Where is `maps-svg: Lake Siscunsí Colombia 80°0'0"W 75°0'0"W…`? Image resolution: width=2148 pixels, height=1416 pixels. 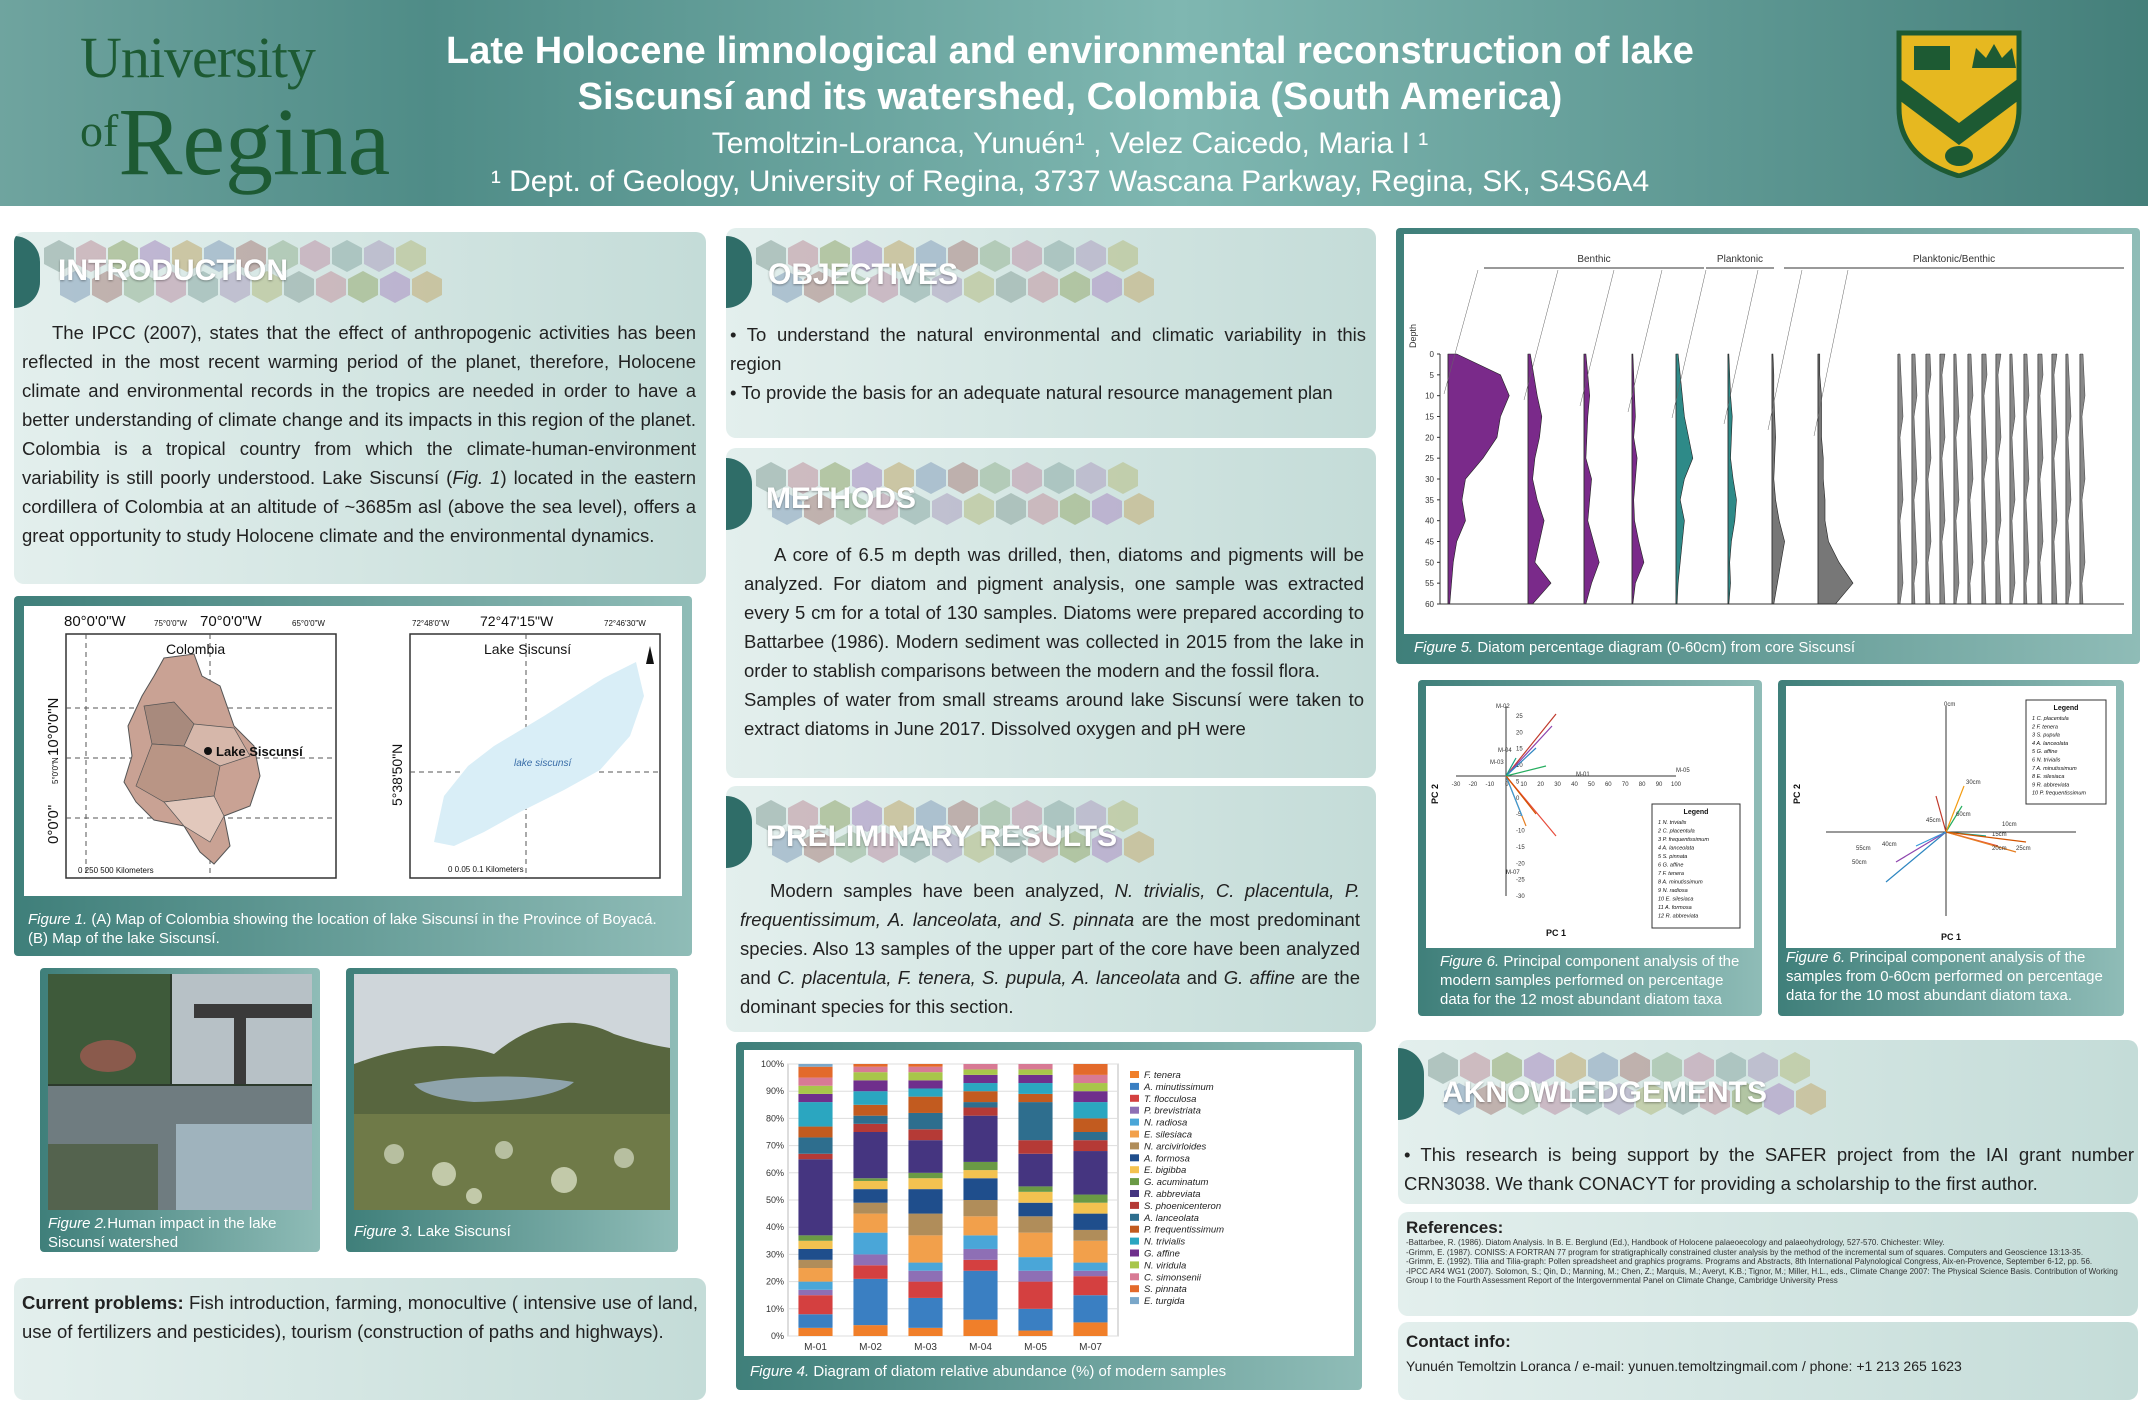 maps-svg: Lake Siscunsí Colombia 80°0'0"W 75°0'0"W… is located at coordinates (353, 746).